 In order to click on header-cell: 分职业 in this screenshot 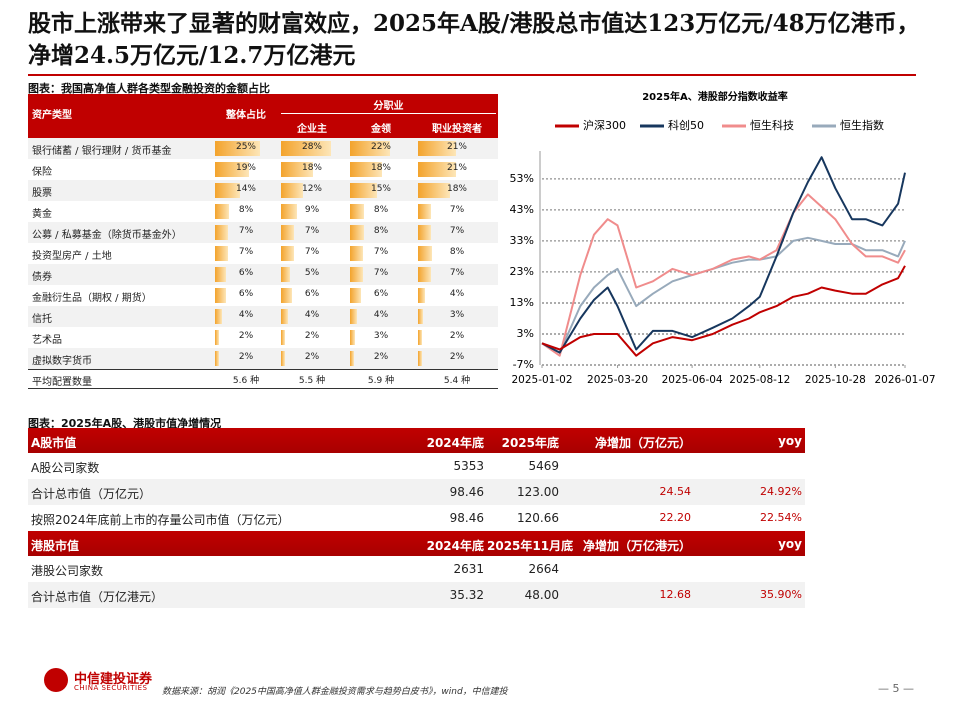, I will do `click(388, 106)`.